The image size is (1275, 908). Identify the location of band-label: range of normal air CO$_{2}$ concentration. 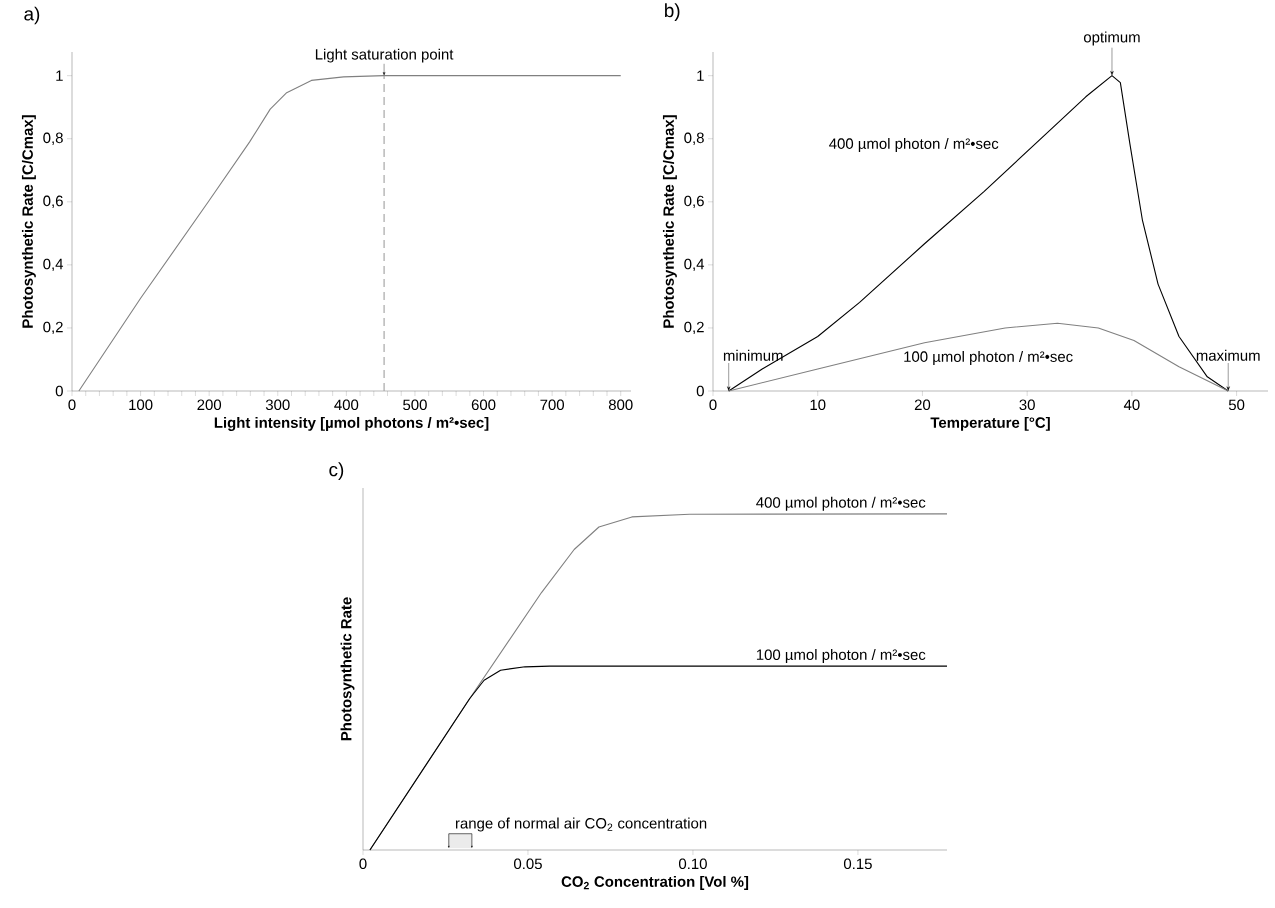
(581, 824).